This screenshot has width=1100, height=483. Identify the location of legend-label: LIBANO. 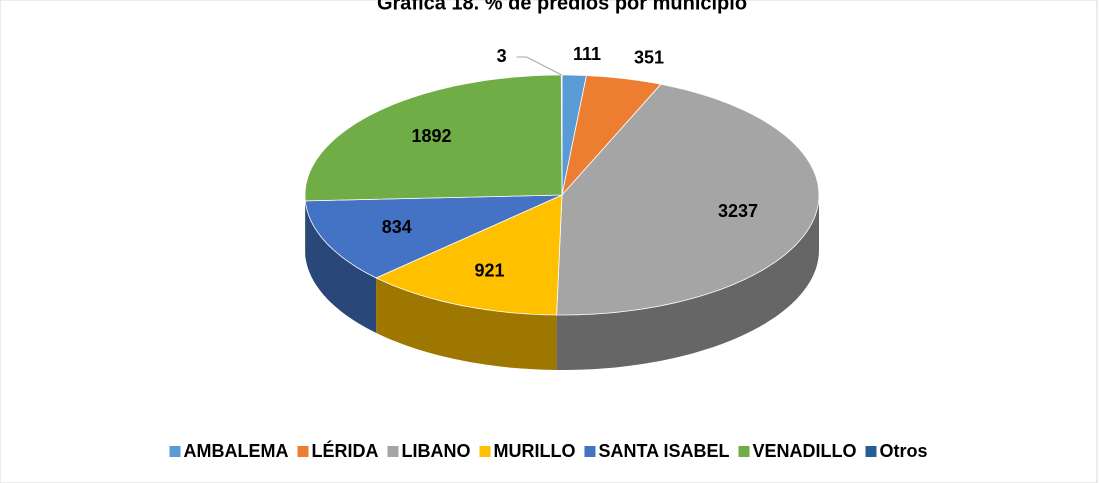
(435, 451).